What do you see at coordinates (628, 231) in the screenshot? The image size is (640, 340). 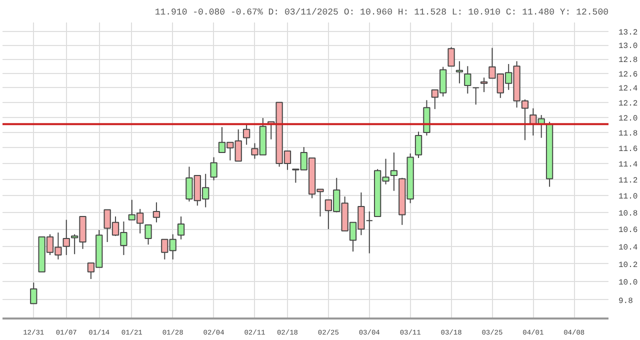 I see `y-tick-label: 10.6` at bounding box center [628, 231].